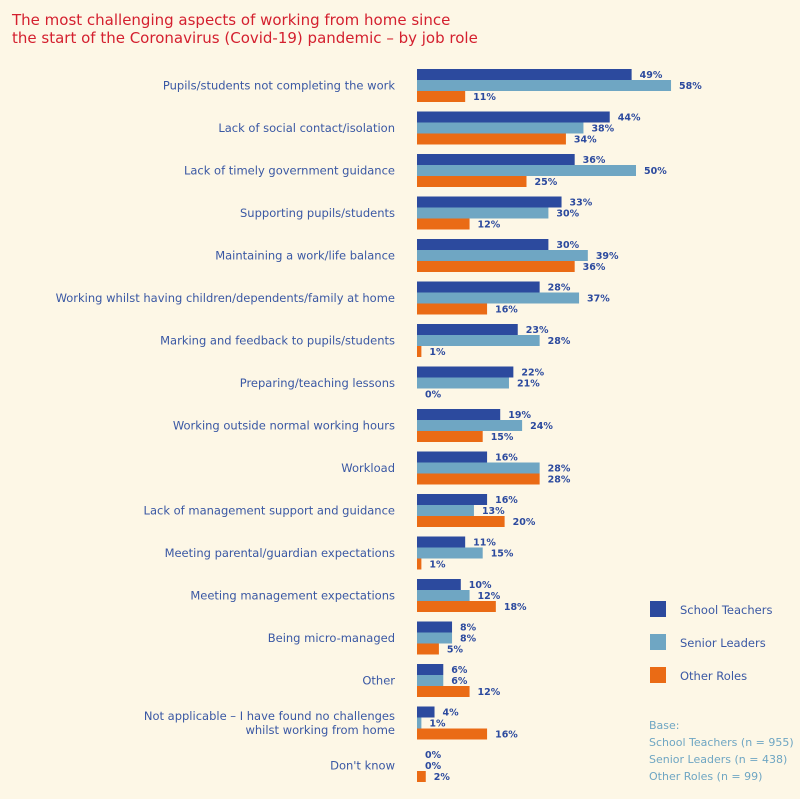 The width and height of the screenshot is (800, 799). What do you see at coordinates (292, 596) in the screenshot?
I see `category-label-meeting-management-expectations: Meeting management expectations` at bounding box center [292, 596].